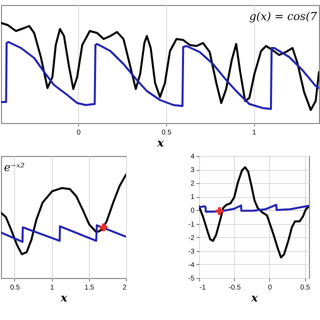 This screenshot has height=320, width=320. Describe the element at coordinates (283, 16) in the screenshot. I see `annotation: g(x) = cos(7` at that location.